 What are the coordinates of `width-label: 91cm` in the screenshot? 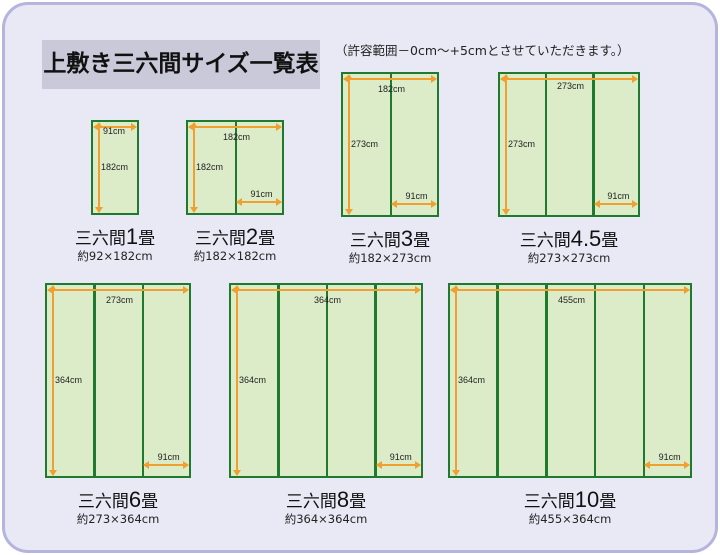 It's located at (114, 131).